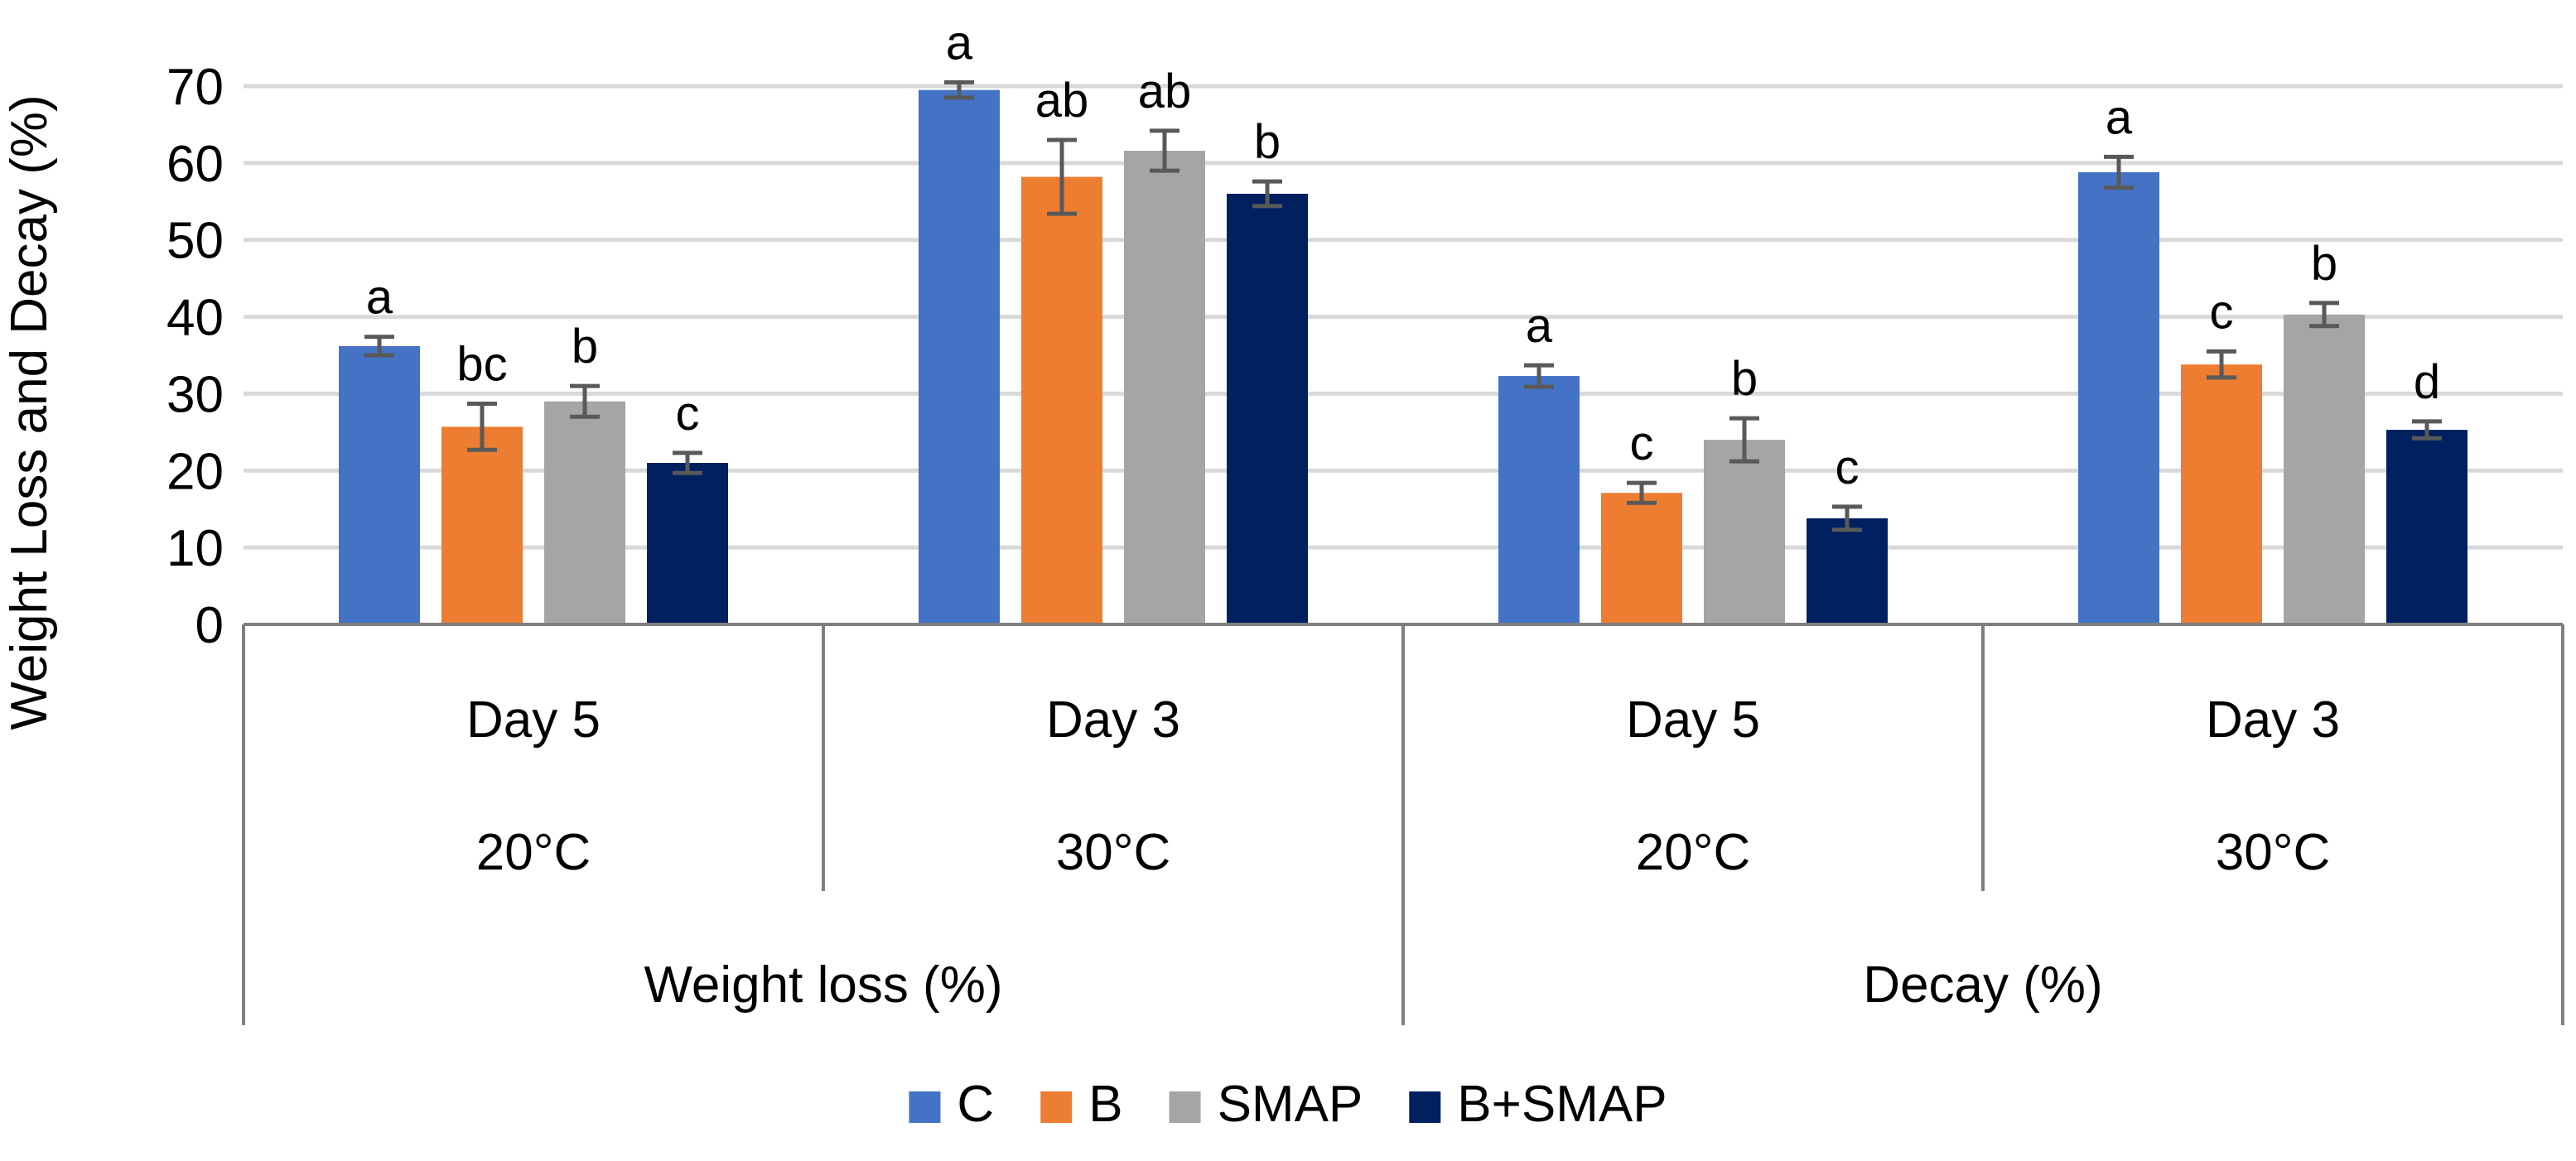 The height and width of the screenshot is (1161, 2576). What do you see at coordinates (195, 548) in the screenshot?
I see `y-tick-label: 10` at bounding box center [195, 548].